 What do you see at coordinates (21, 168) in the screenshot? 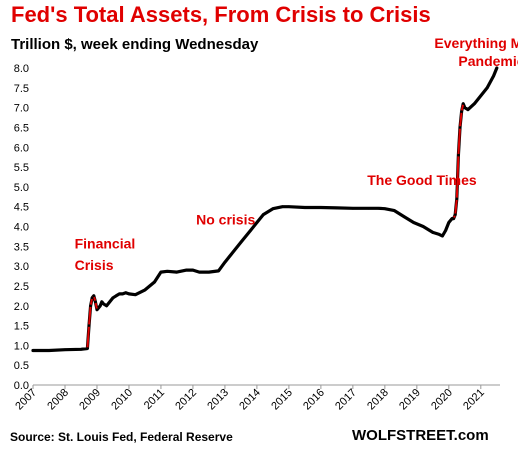
I see `y-tick-label: 5.5` at bounding box center [21, 168].